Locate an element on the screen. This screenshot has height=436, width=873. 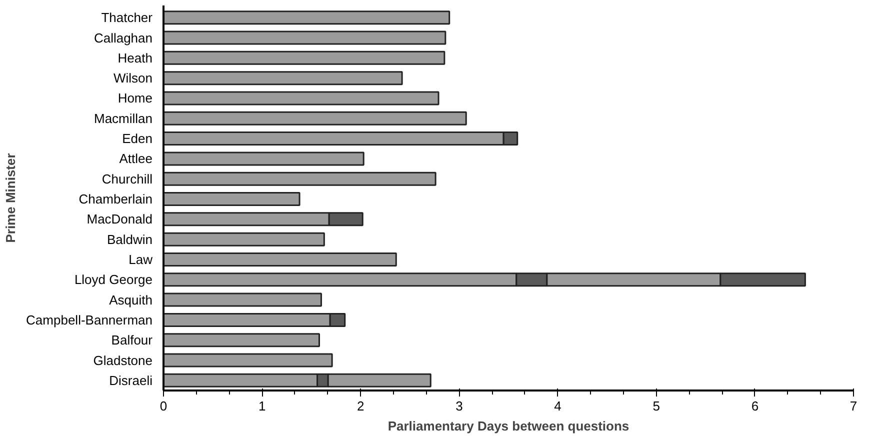
x-tick-label: 7 is located at coordinates (854, 406).